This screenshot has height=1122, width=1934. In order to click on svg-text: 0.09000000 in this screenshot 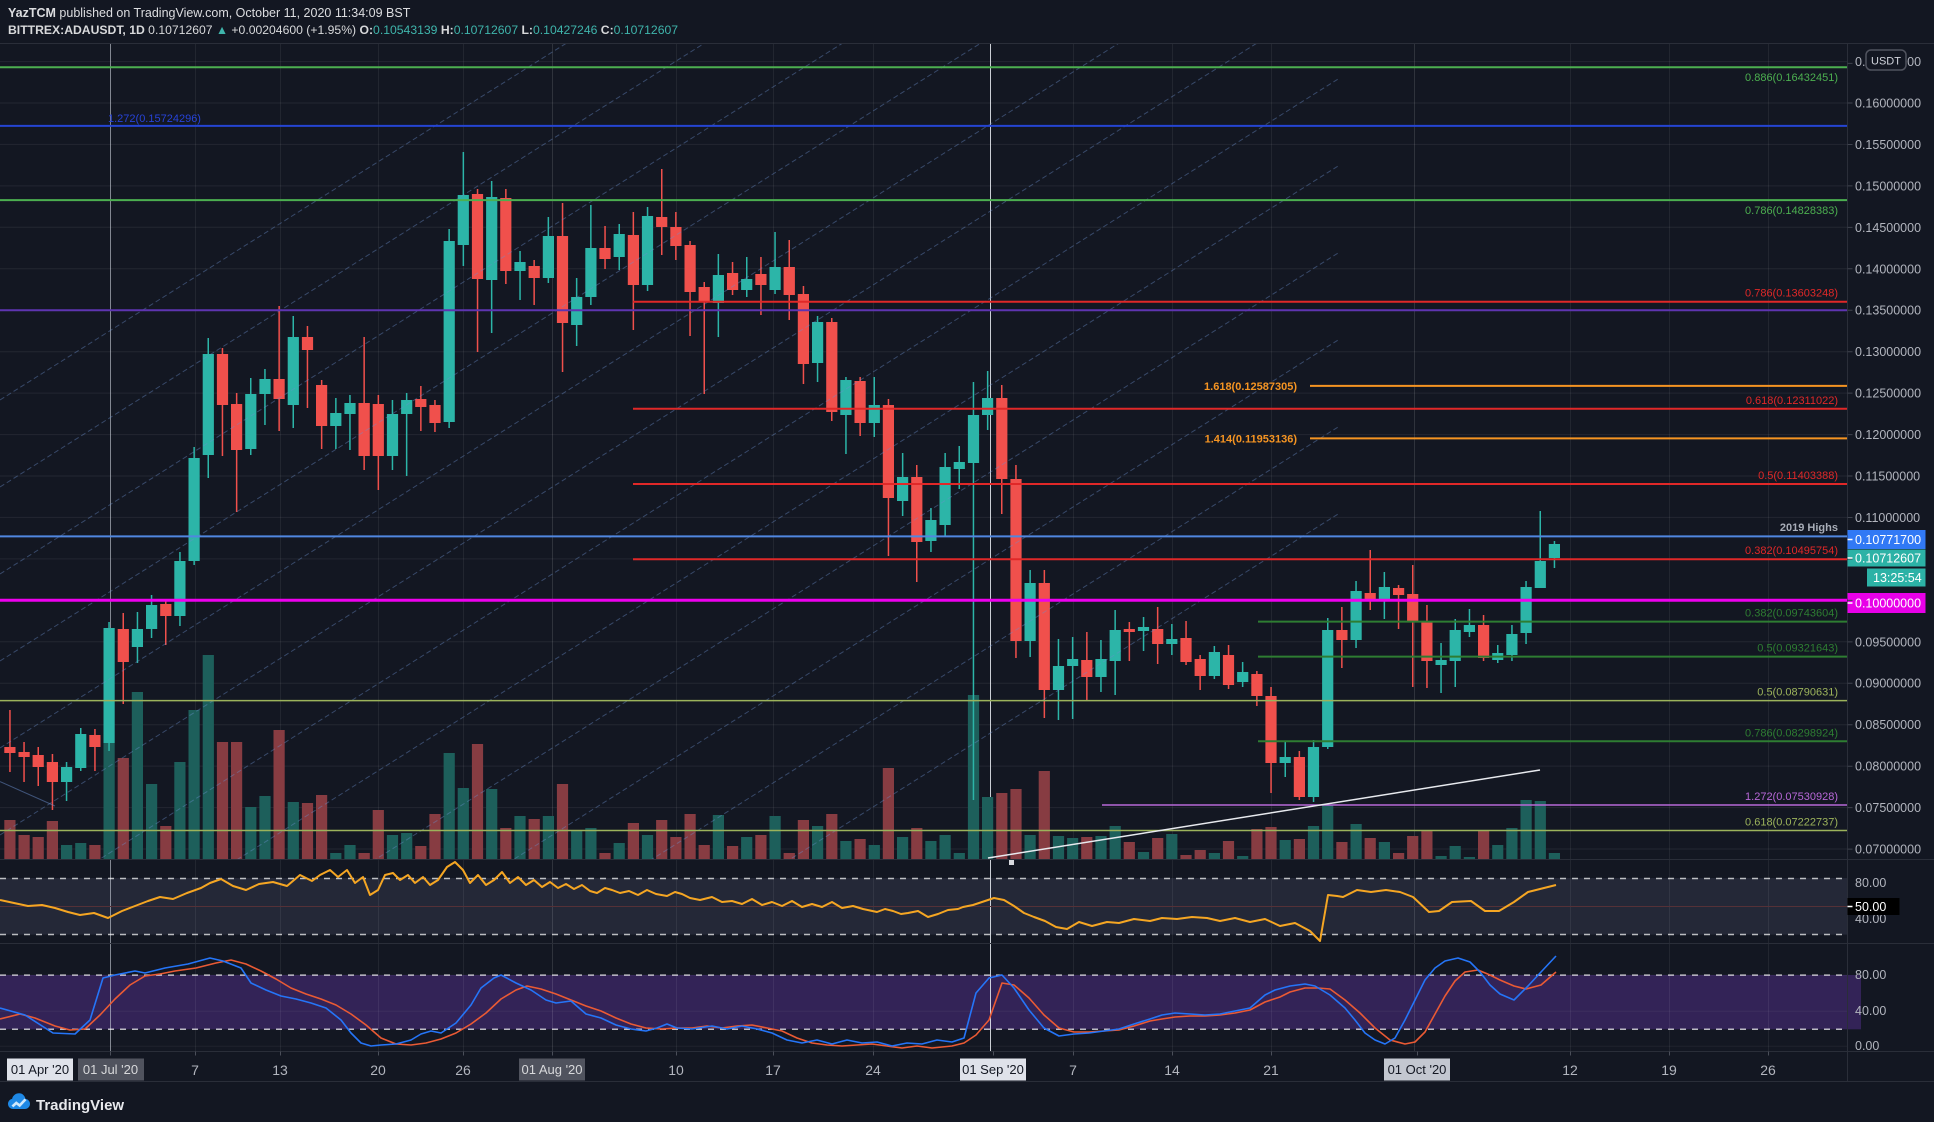, I will do `click(1888, 684)`.